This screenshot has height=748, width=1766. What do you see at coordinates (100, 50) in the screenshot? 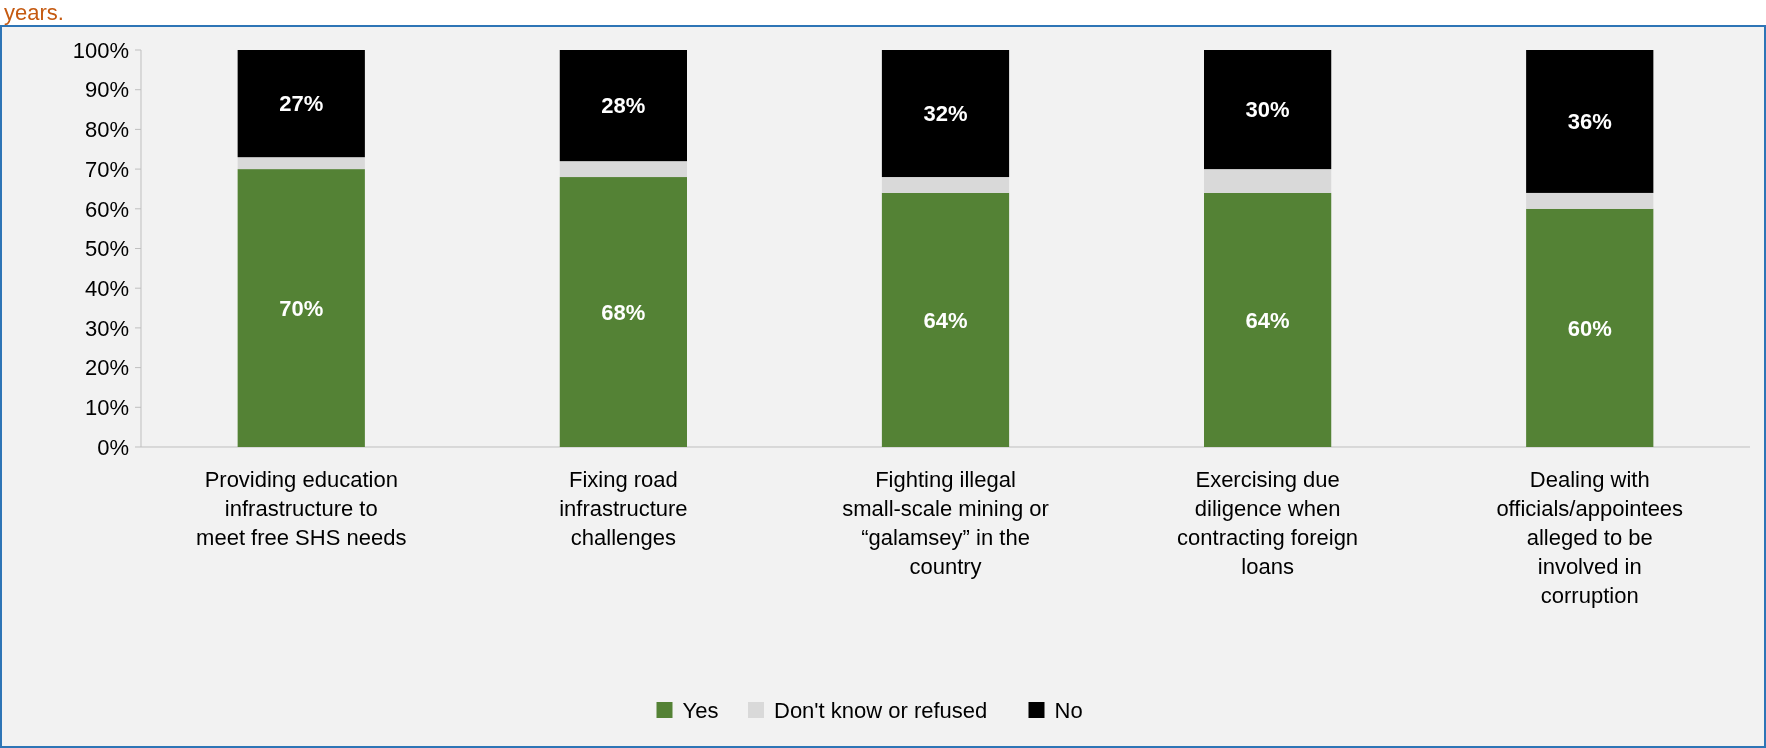
I see `y-tick-label: 100%` at bounding box center [100, 50].